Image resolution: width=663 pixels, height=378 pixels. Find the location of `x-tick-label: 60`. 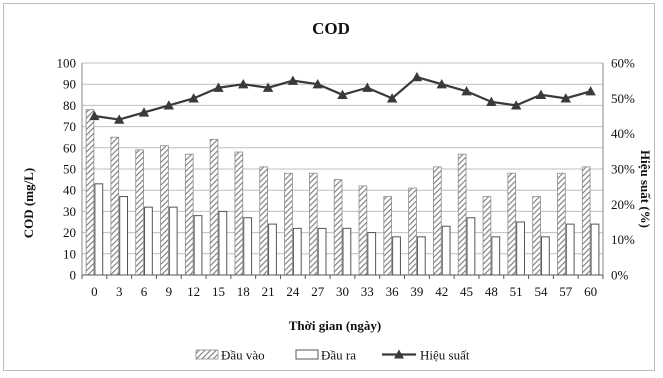

x-tick-label: 60 is located at coordinates (590, 291).